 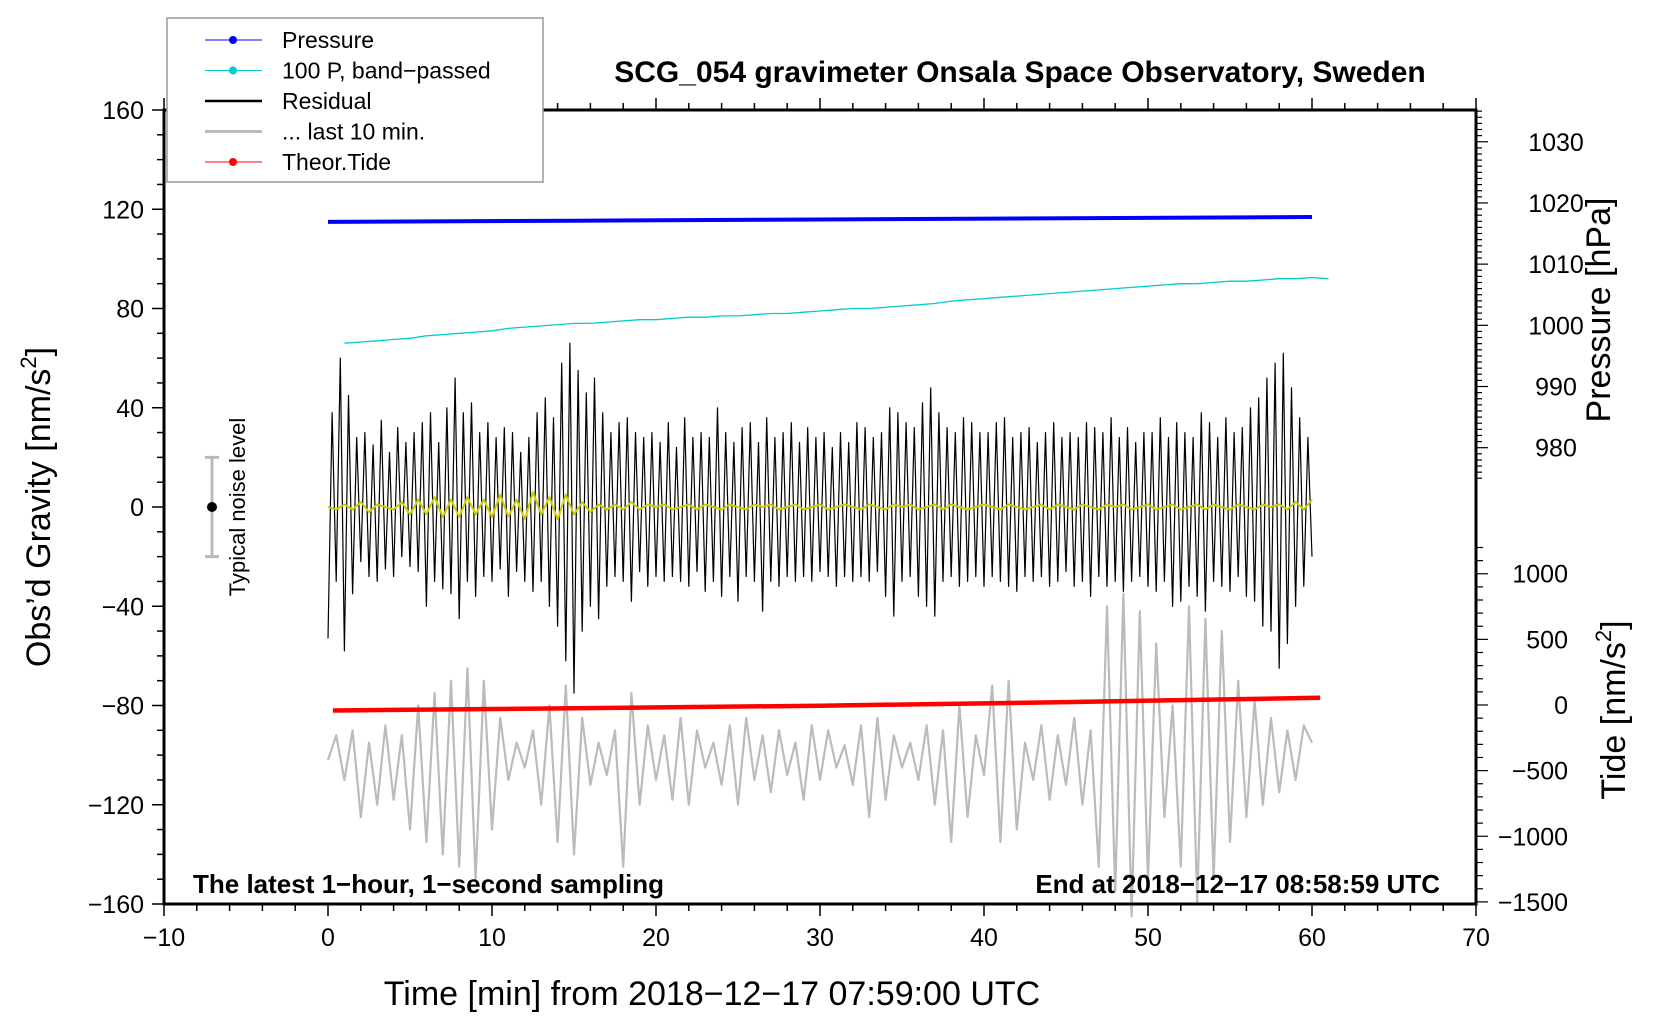 I want to click on pressure-tick-label: 1010, so click(x=1556, y=265).